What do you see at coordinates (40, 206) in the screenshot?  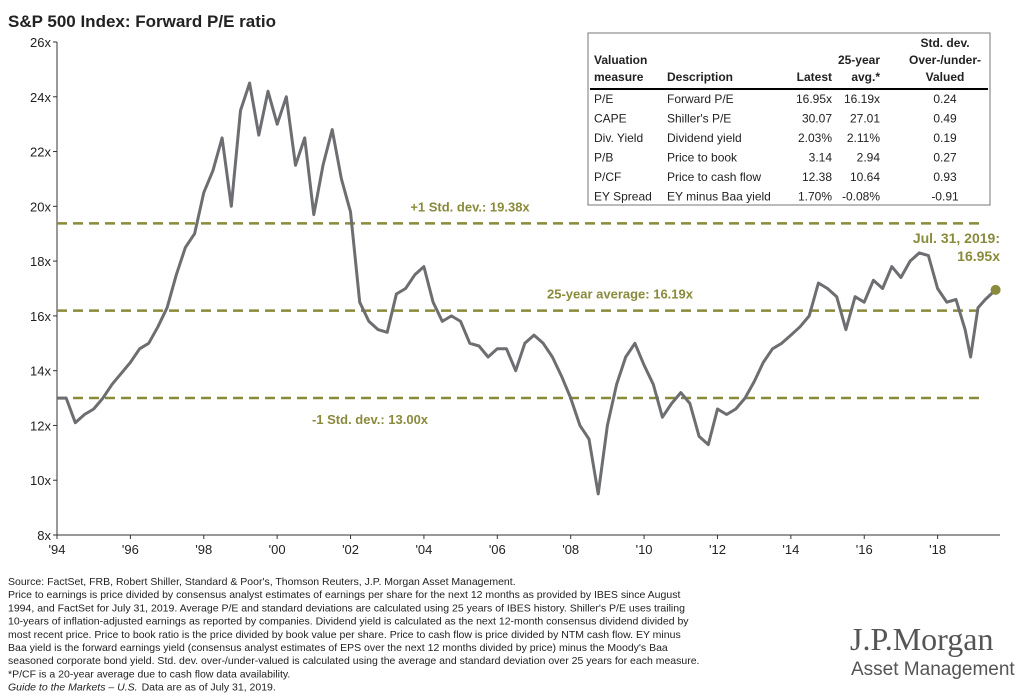 I see `y-tick-label: 20x` at bounding box center [40, 206].